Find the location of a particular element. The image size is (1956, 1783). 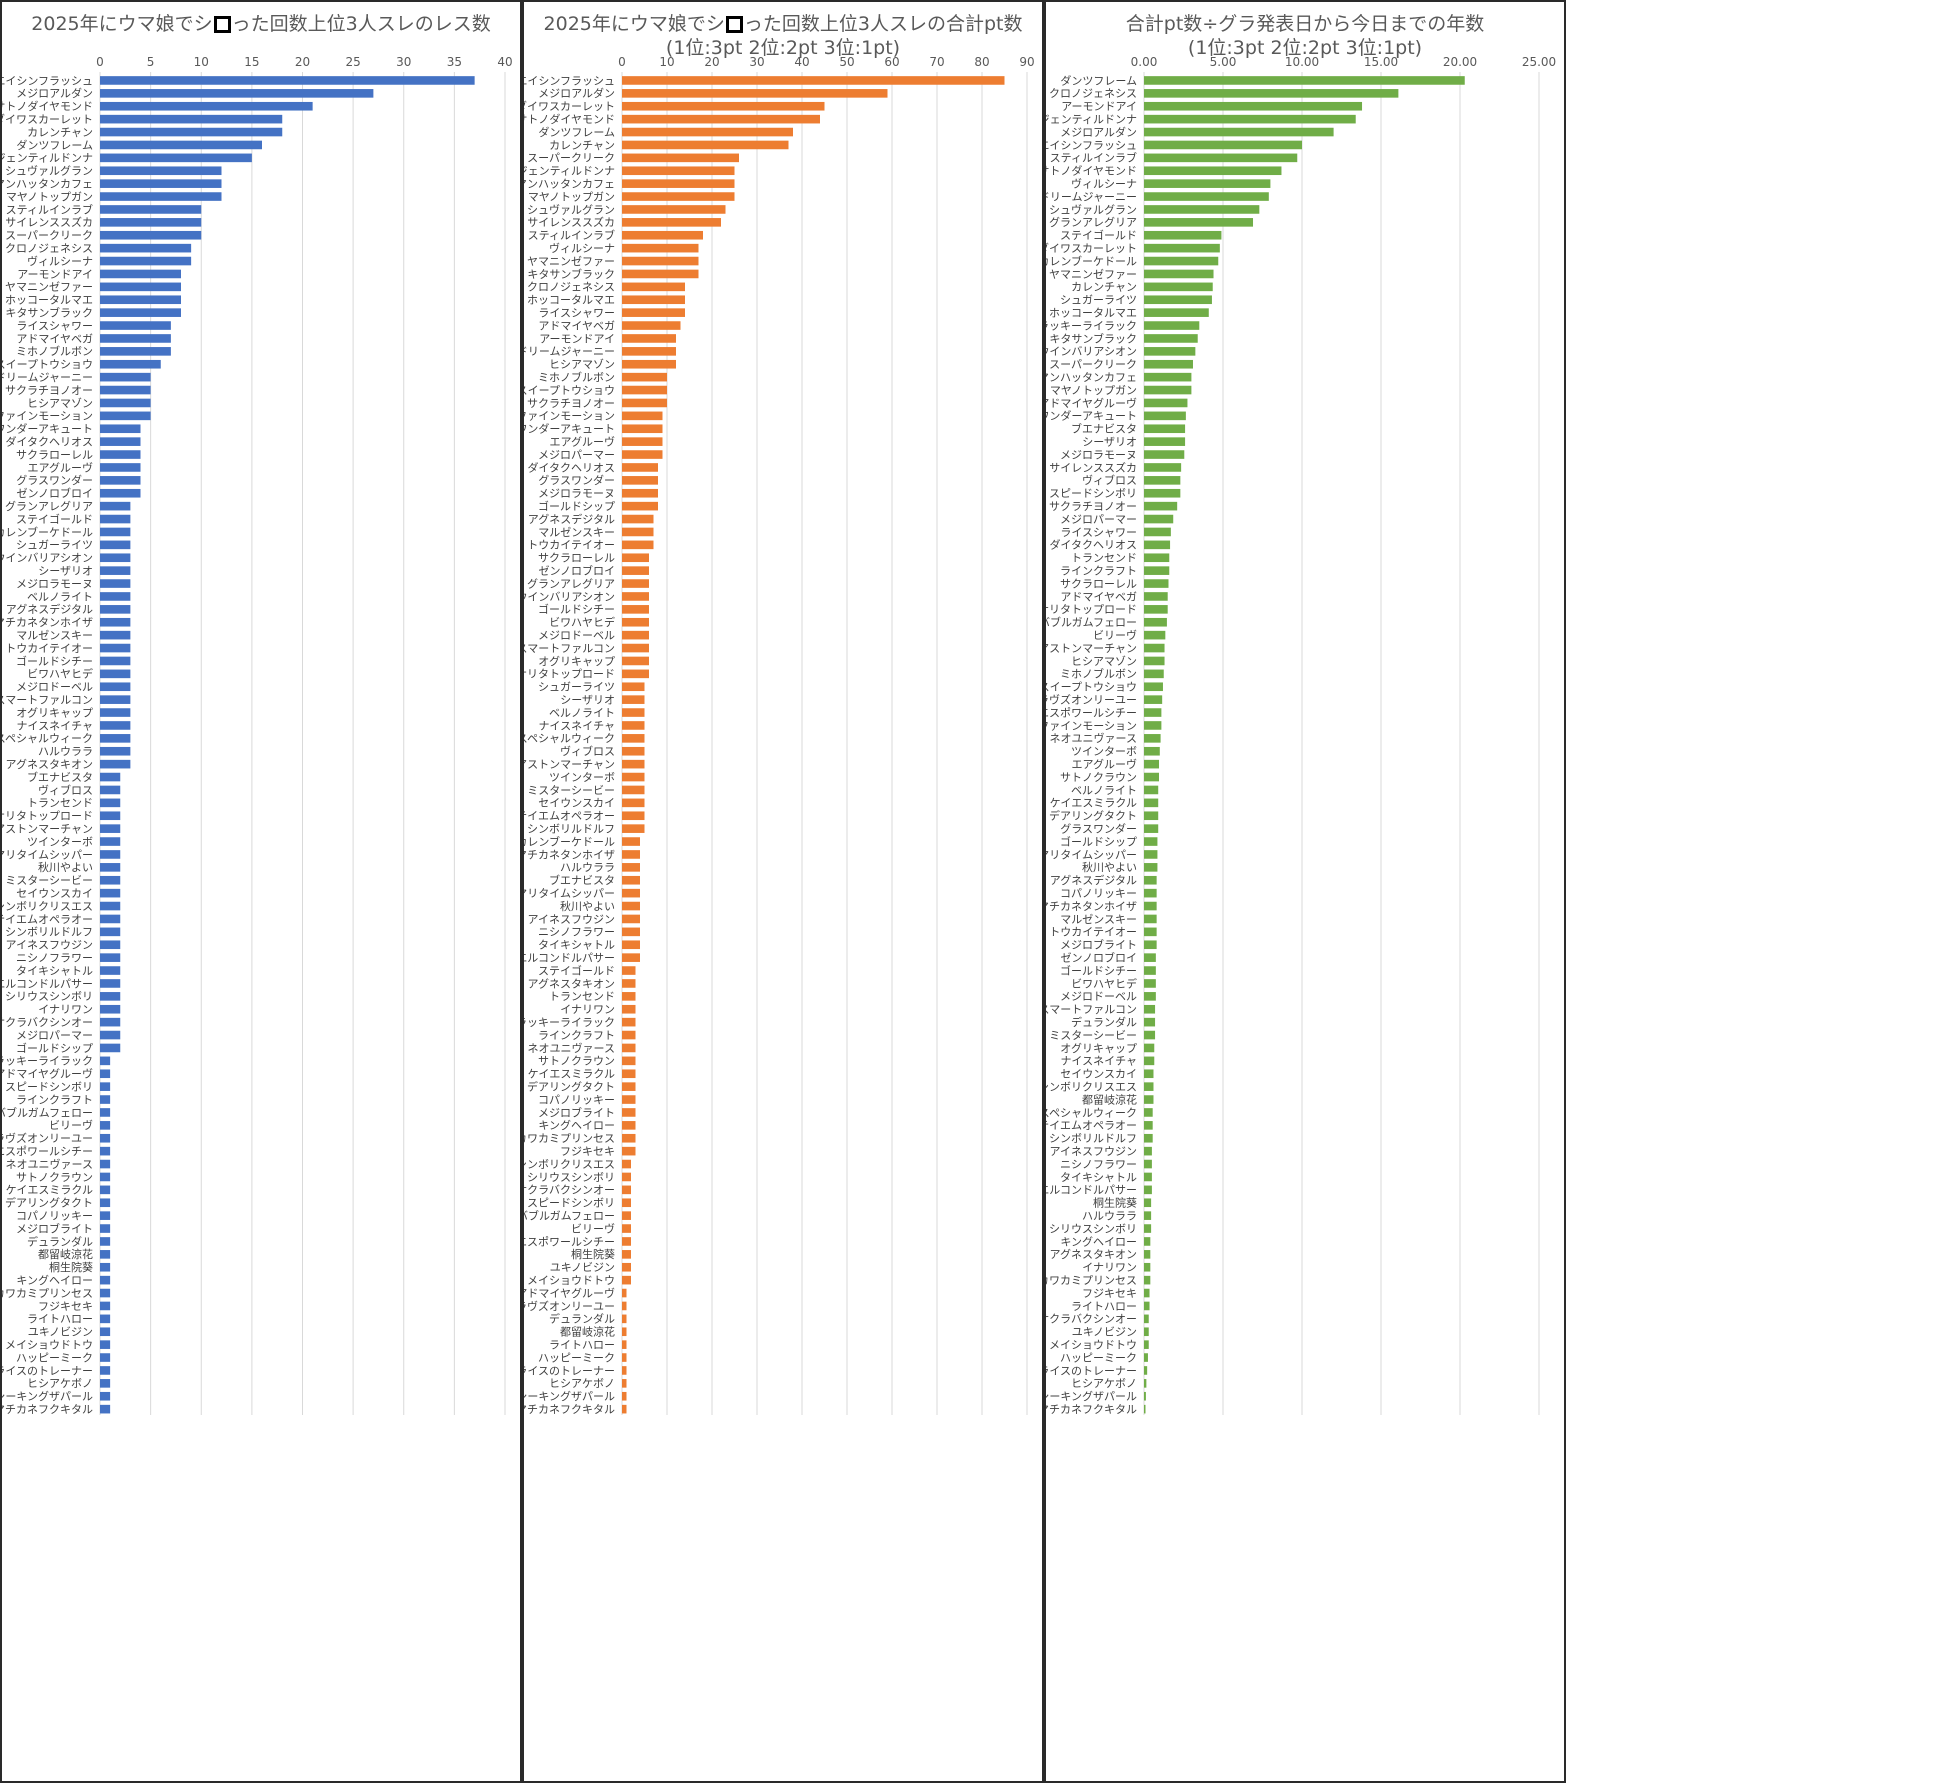

category-label: メジロアルダン is located at coordinates (54, 93).